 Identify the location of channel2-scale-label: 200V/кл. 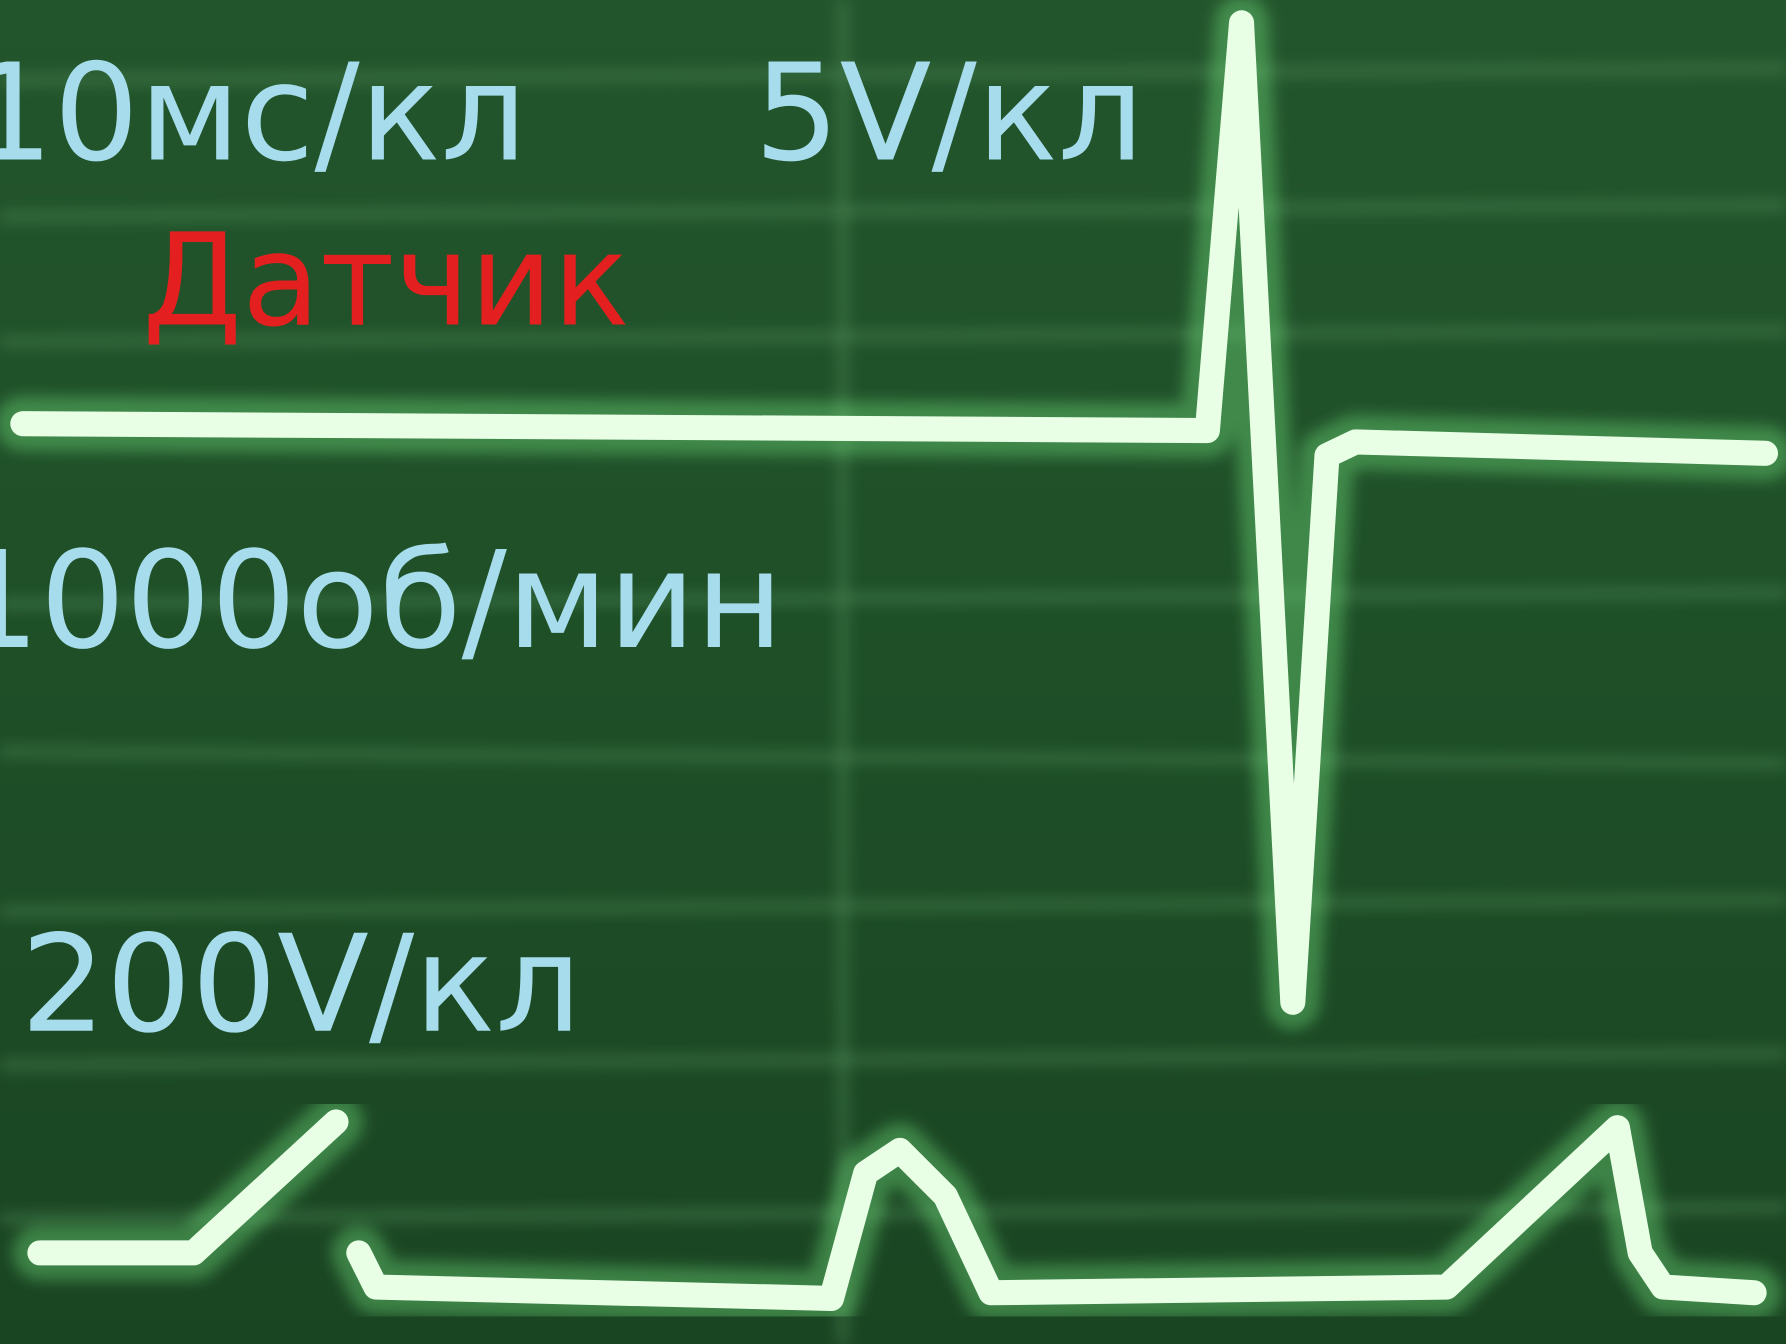
(301, 984).